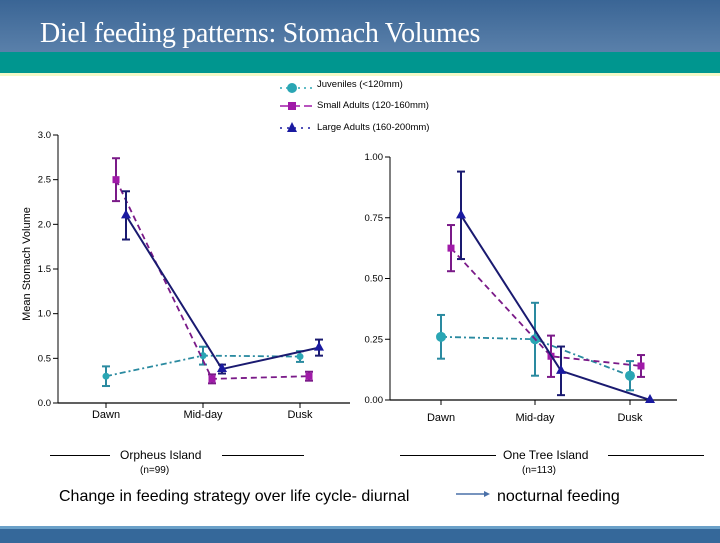  What do you see at coordinates (44, 358) in the screenshot?
I see `y-tick-label: 0.5` at bounding box center [44, 358].